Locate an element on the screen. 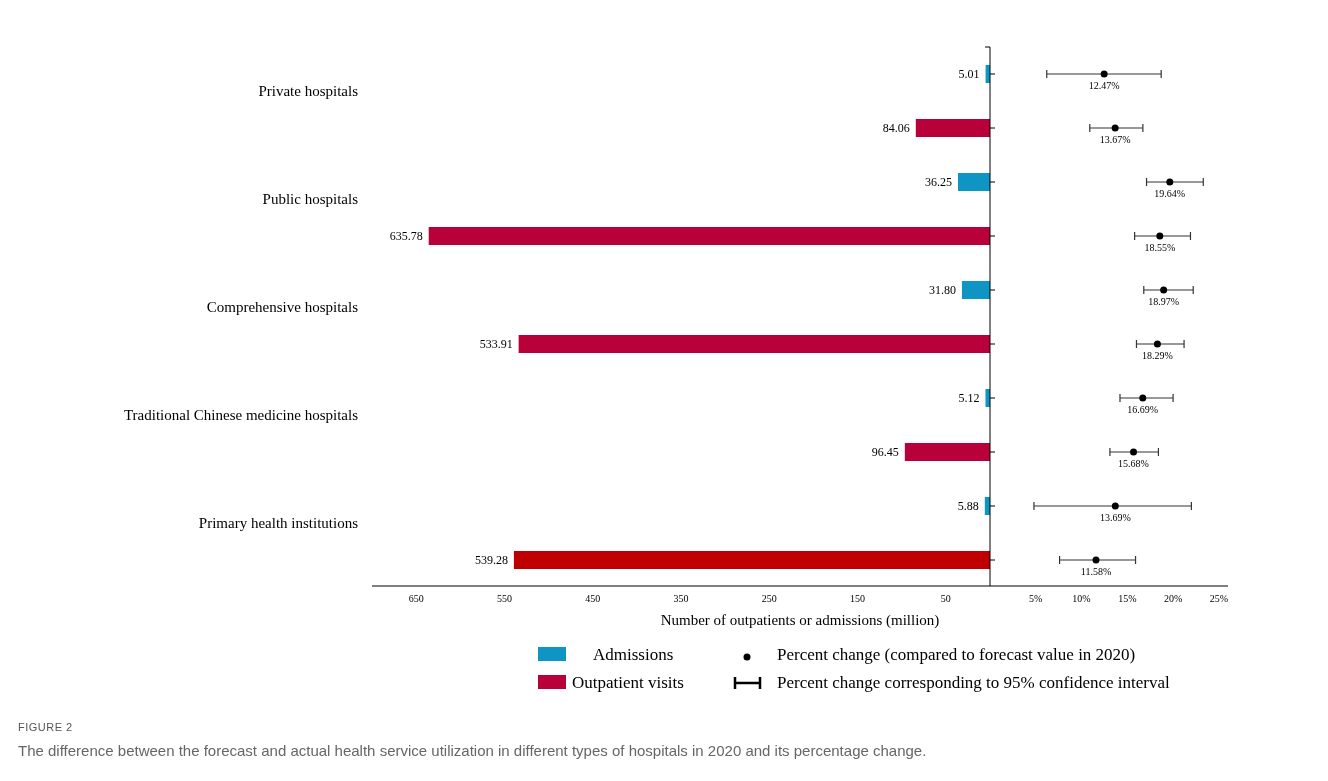 The height and width of the screenshot is (781, 1328). data-label: 84.06 is located at coordinates (896, 128).